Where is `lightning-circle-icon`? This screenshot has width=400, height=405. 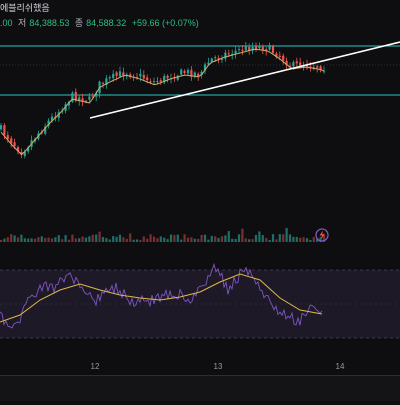 lightning-circle-icon is located at coordinates (322, 235).